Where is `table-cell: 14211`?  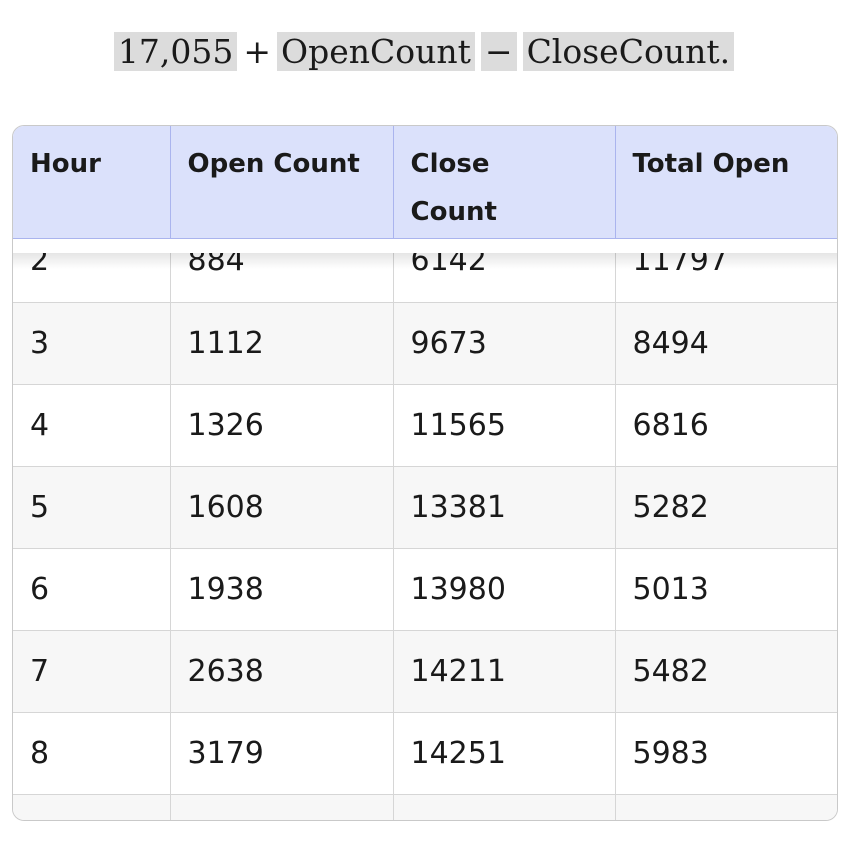 table-cell: 14211 is located at coordinates (504, 671).